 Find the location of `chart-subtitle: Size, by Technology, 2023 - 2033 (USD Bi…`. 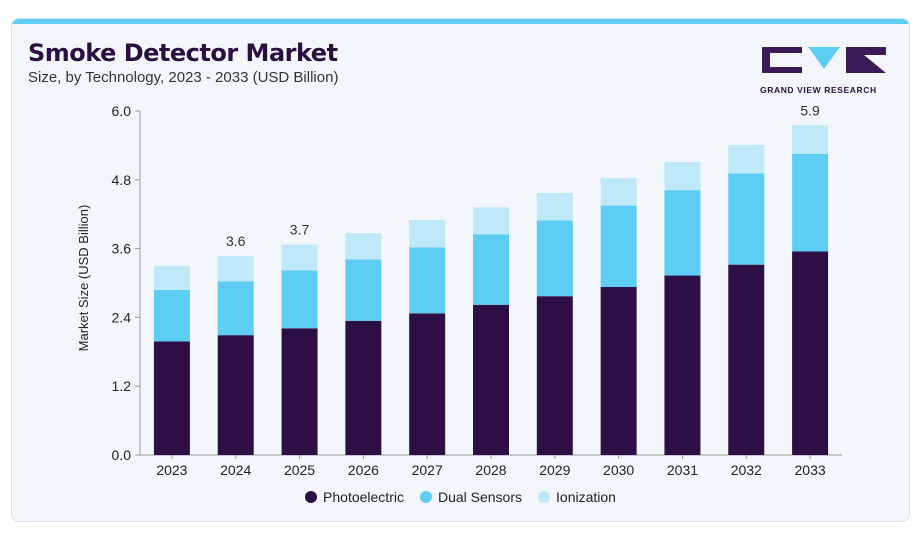

chart-subtitle: Size, by Technology, 2023 - 2033 (USD Bi… is located at coordinates (183, 77).